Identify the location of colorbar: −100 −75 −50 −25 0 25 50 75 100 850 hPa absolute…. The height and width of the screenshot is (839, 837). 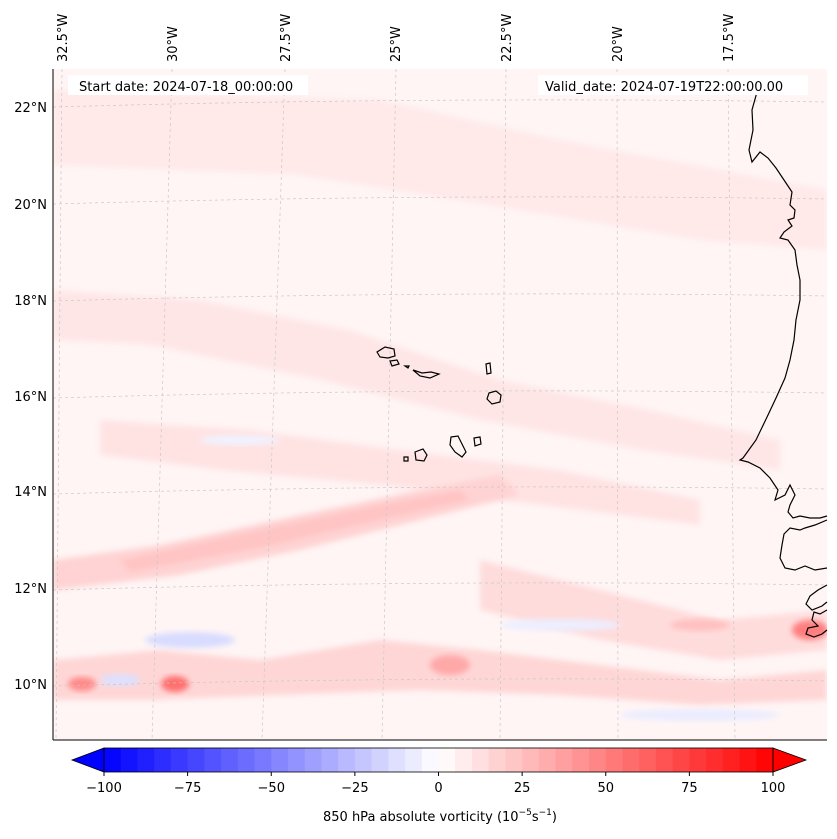
(439, 786).